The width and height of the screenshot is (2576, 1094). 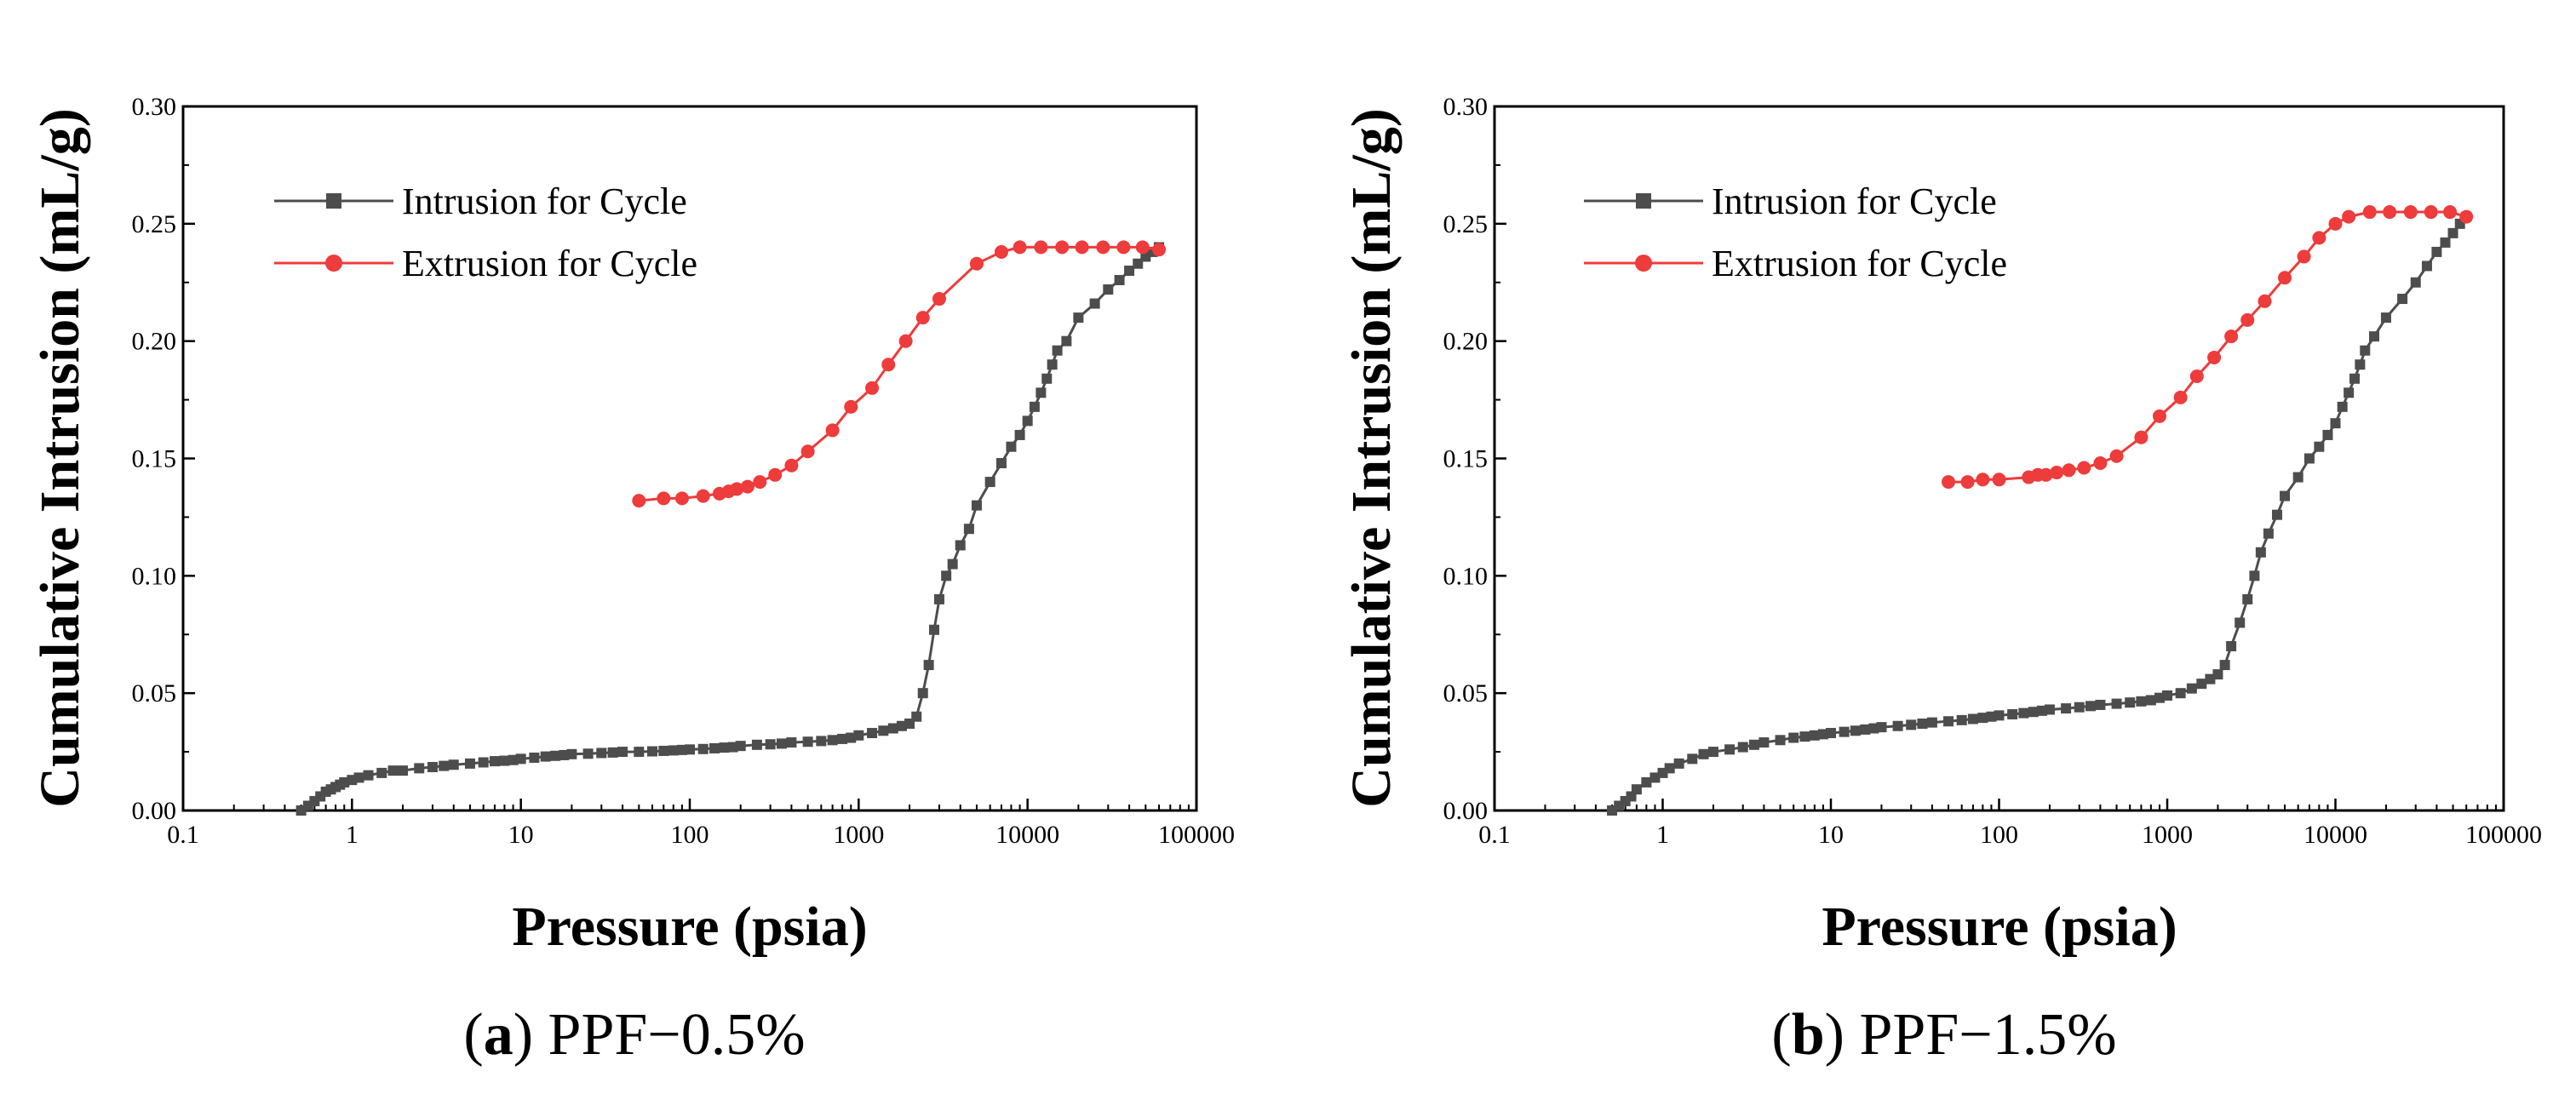 What do you see at coordinates (1643, 263) in the screenshot?
I see `legend-marker-extrusion` at bounding box center [1643, 263].